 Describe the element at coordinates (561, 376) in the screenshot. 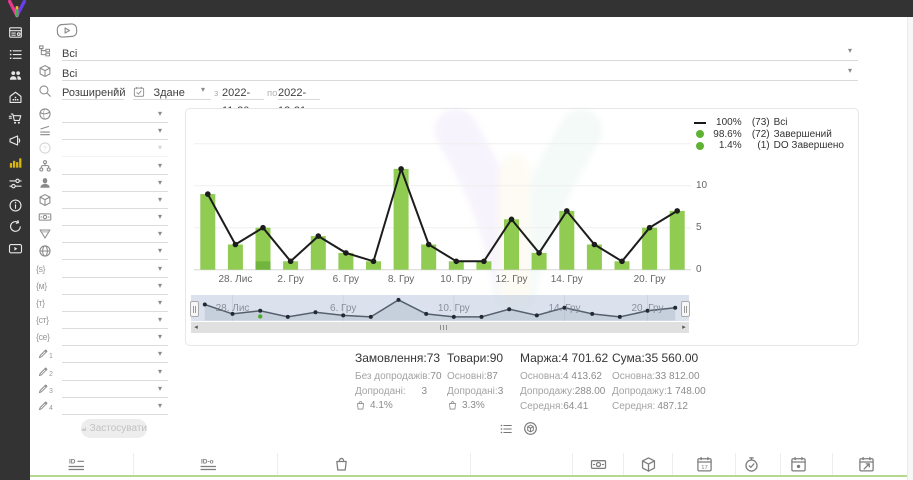

I see `stat-row: Основна: 4 413.62` at that location.